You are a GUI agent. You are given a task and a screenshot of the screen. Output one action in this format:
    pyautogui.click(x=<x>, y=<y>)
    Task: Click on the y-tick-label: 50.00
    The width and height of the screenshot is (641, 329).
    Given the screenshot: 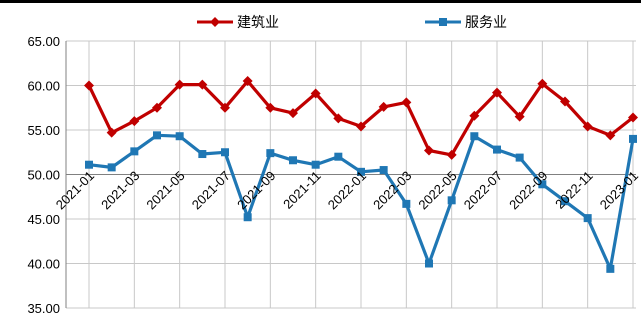 What is the action you would take?
    pyautogui.click(x=43, y=175)
    